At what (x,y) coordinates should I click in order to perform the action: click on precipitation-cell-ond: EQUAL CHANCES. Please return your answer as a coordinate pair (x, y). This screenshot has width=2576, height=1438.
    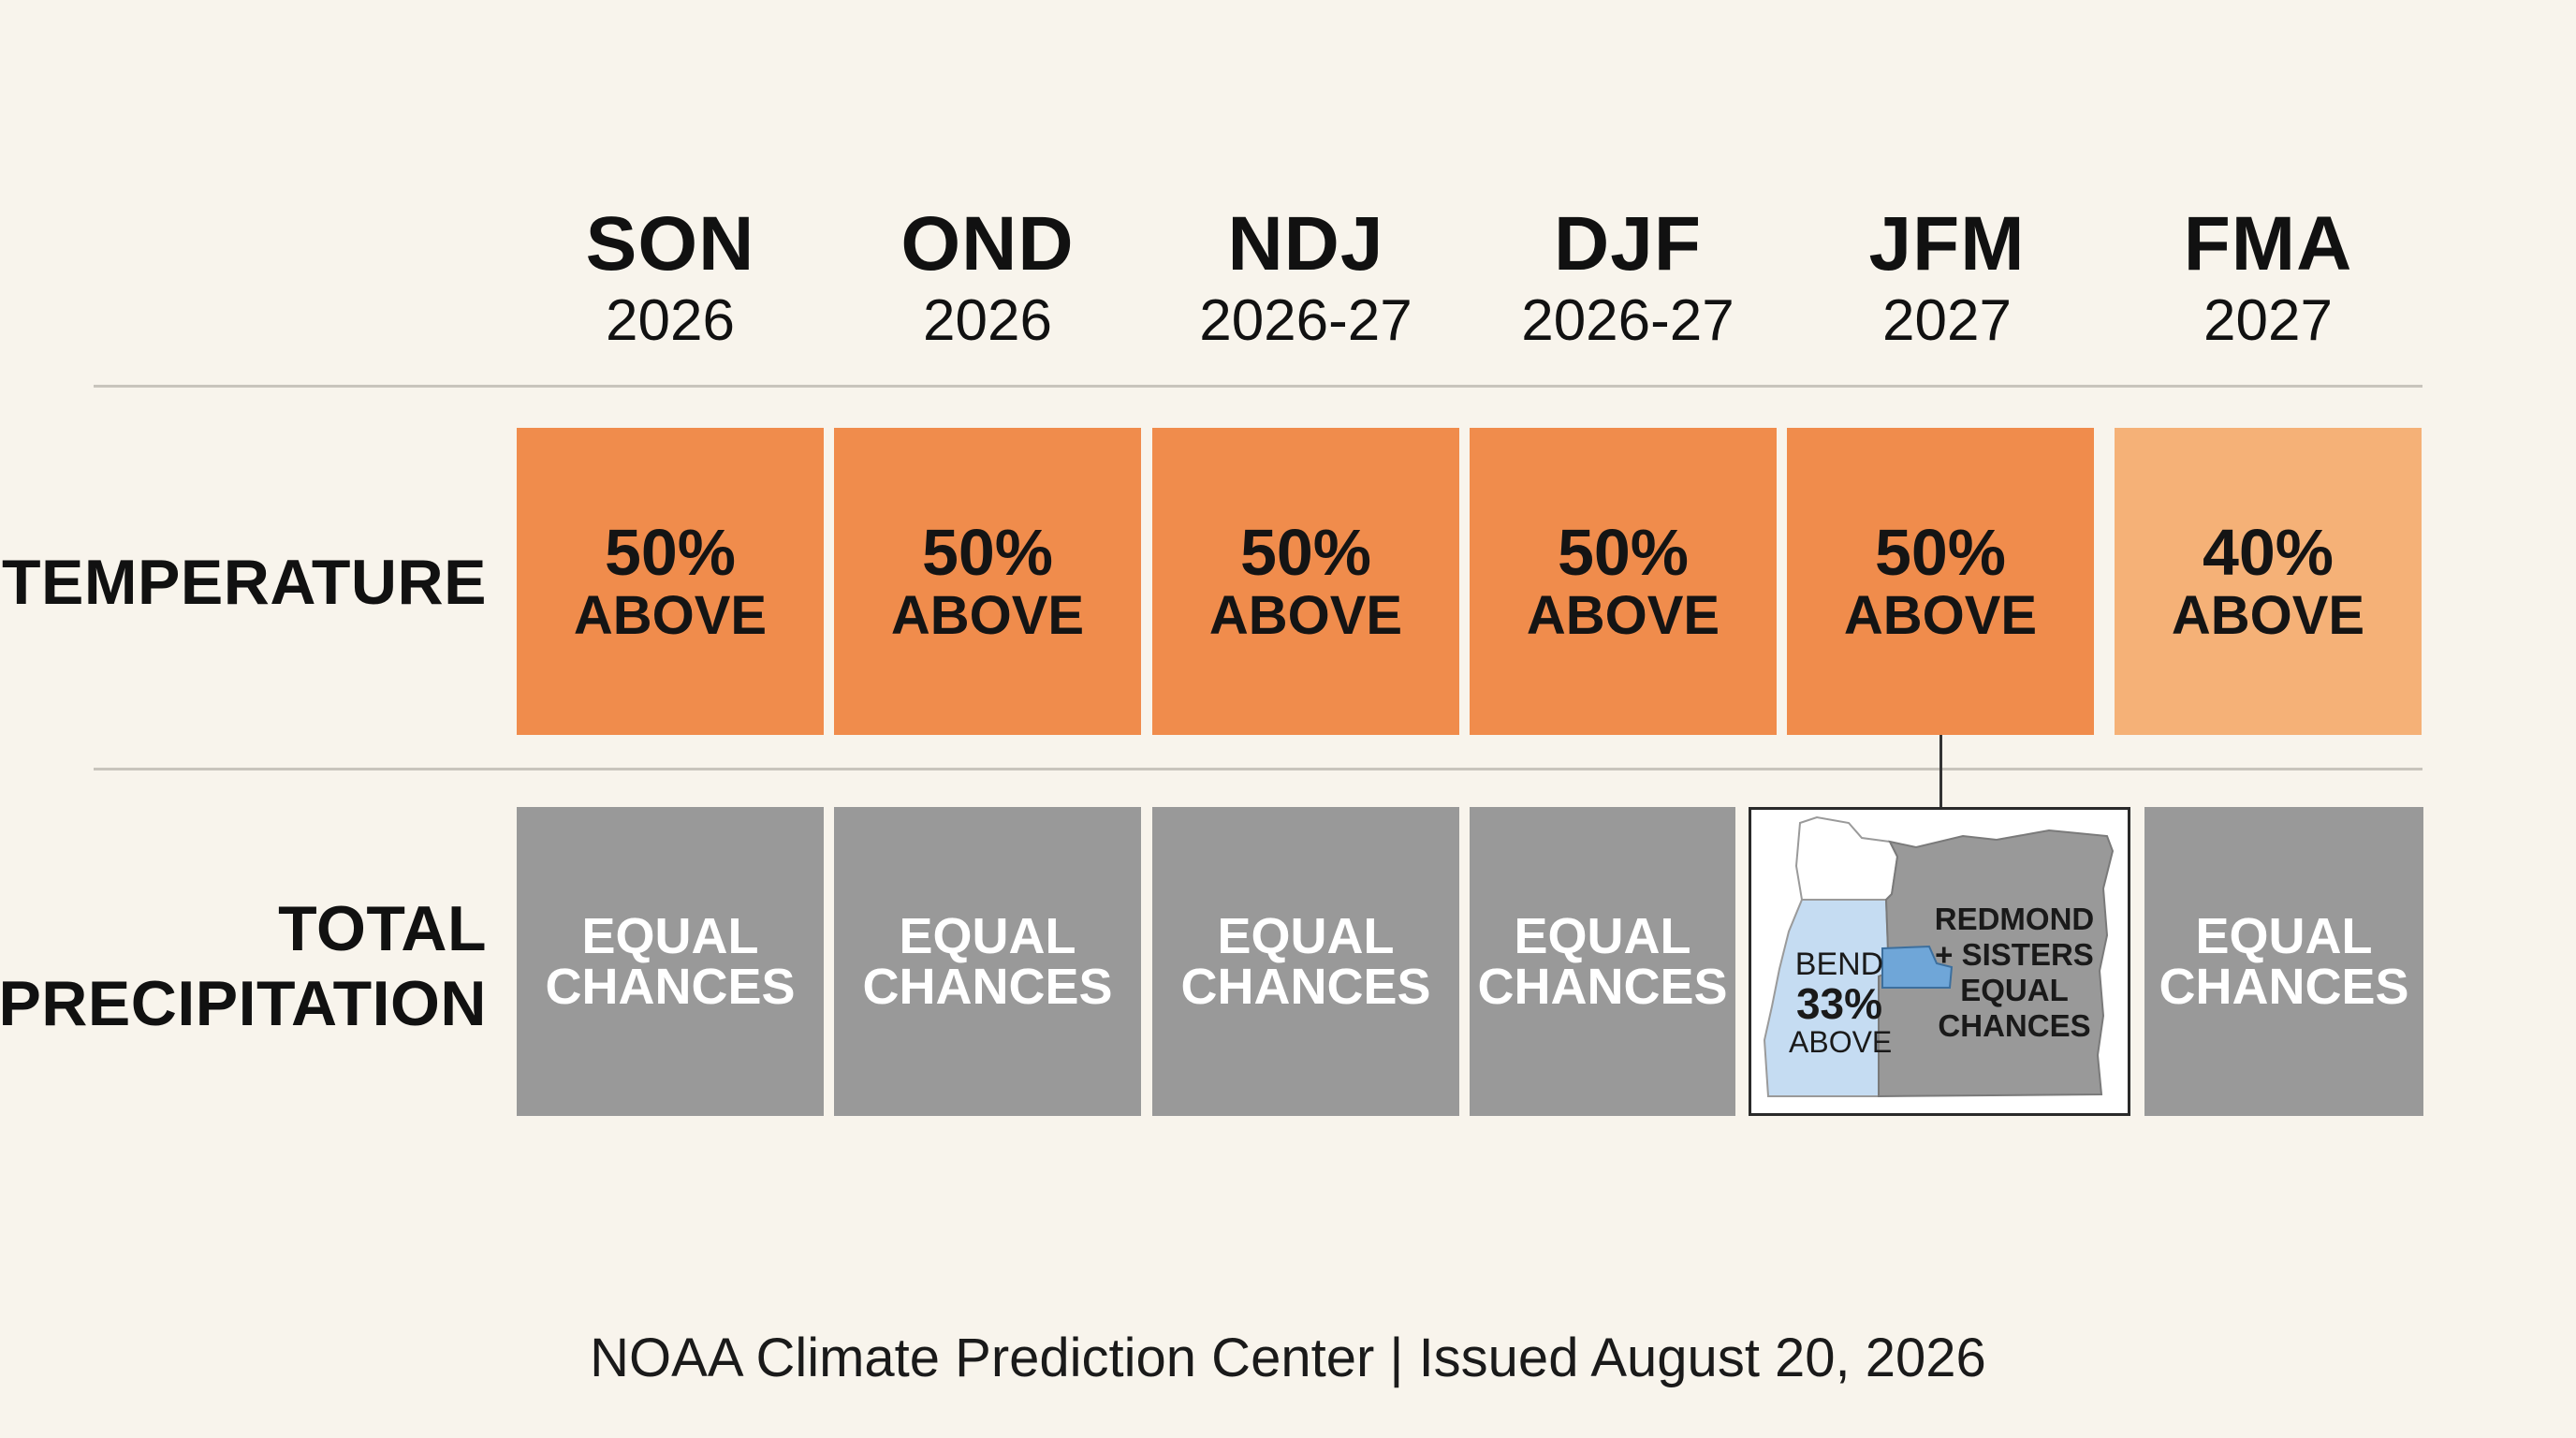
    Looking at the image, I should click on (987, 961).